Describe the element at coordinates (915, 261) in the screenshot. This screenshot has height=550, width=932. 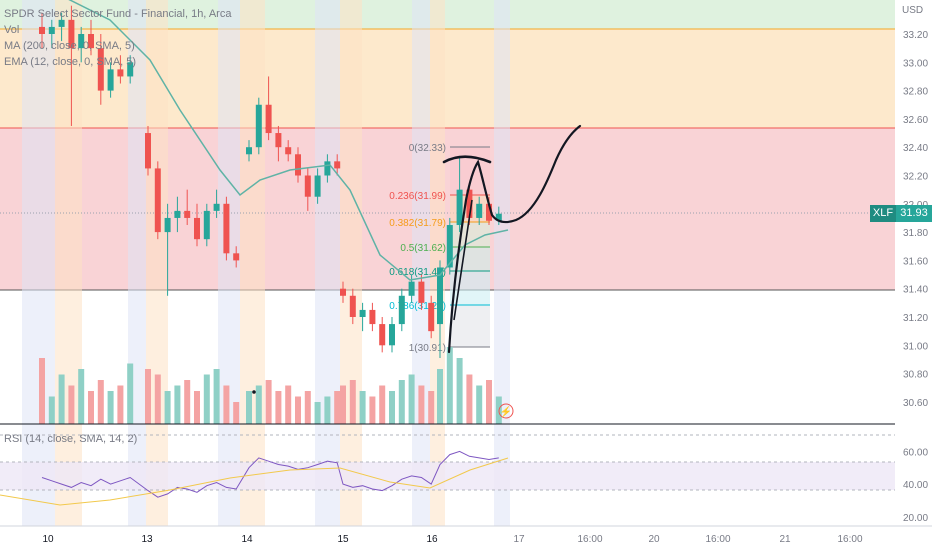
I see `price-tick: 31.60` at that location.